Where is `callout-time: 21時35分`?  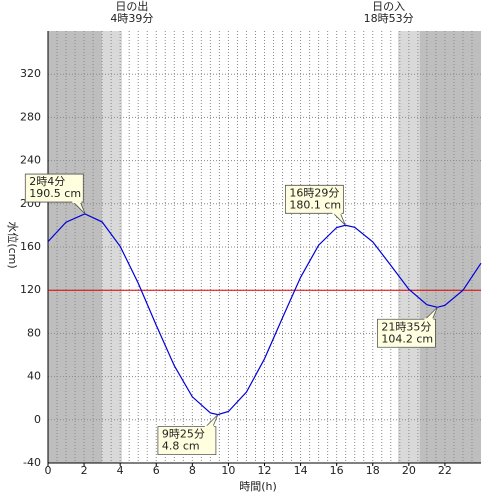 callout-time: 21時35分 is located at coordinates (406, 326).